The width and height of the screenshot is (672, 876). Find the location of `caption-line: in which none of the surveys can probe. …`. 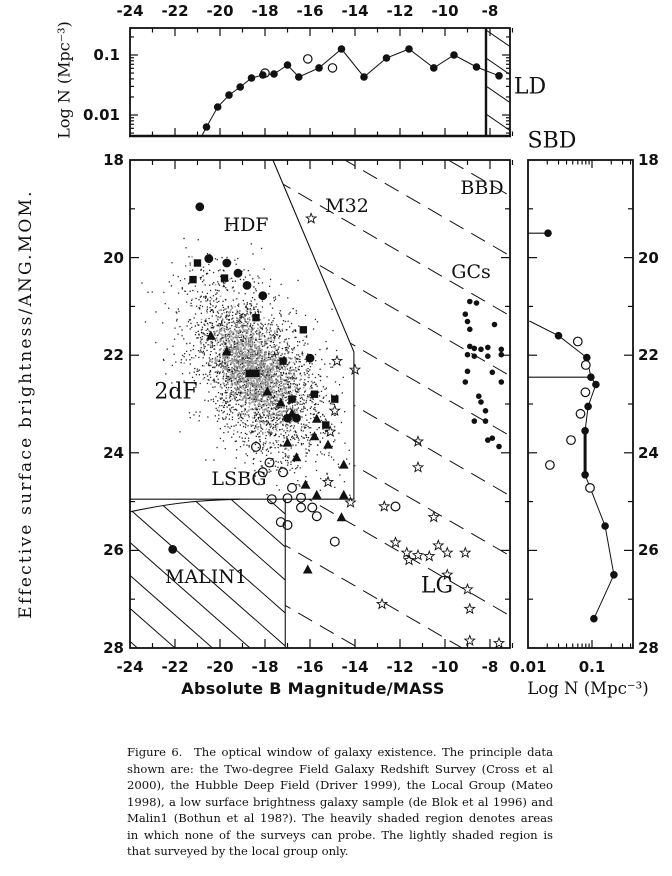

caption-line: in which none of the surveys can probe. … is located at coordinates (340, 834).